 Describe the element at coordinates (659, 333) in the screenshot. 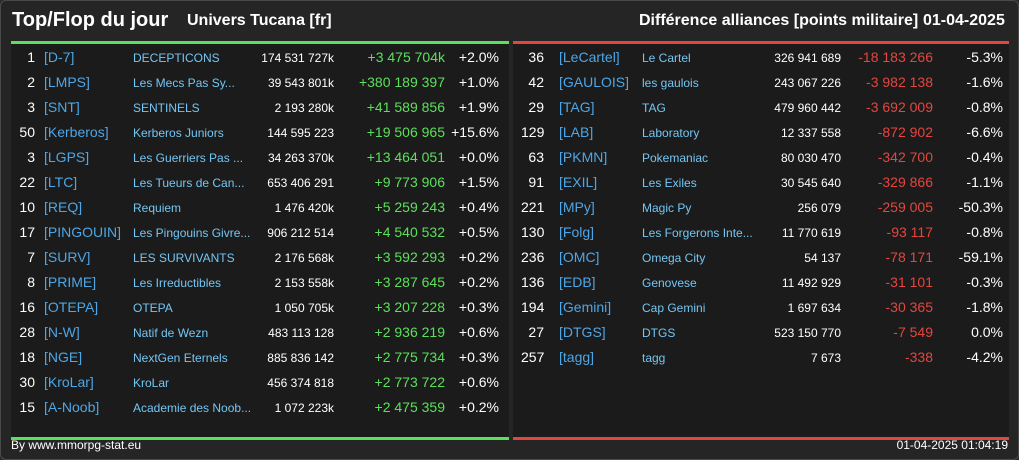

I see `alliance-name: DTGS` at that location.